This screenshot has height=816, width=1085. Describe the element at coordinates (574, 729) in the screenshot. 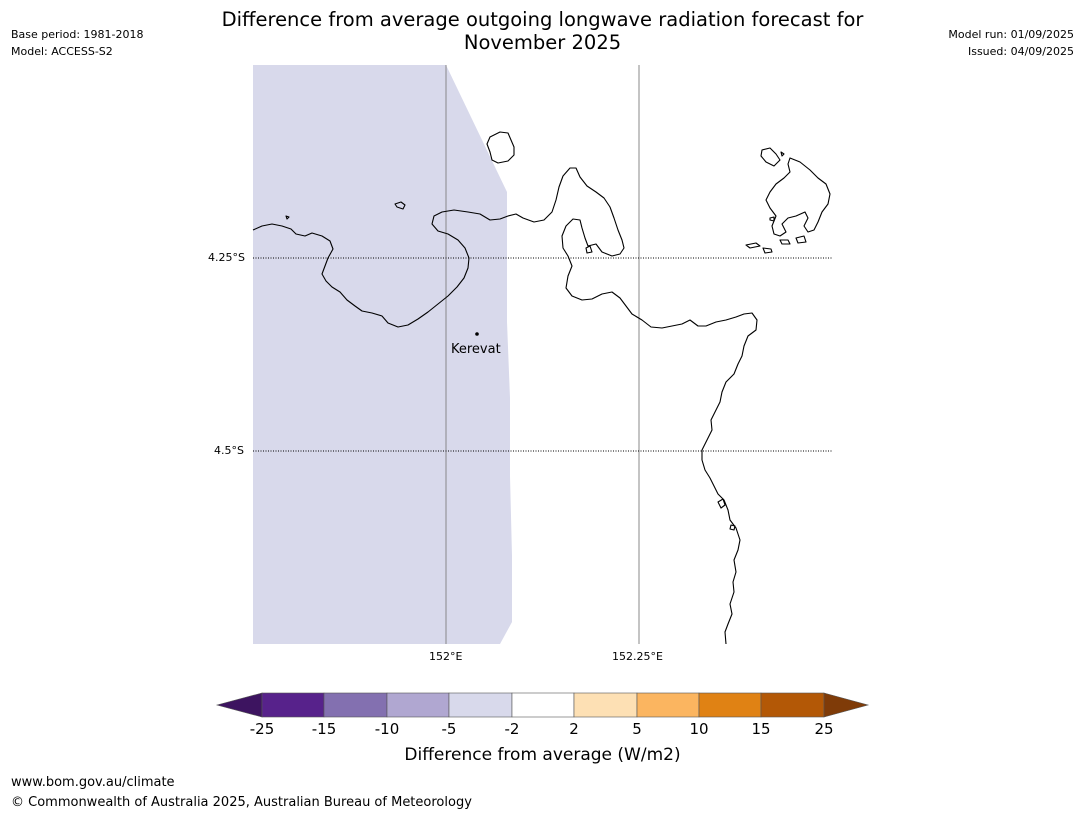

I see `colorbar-tick: 2` at that location.